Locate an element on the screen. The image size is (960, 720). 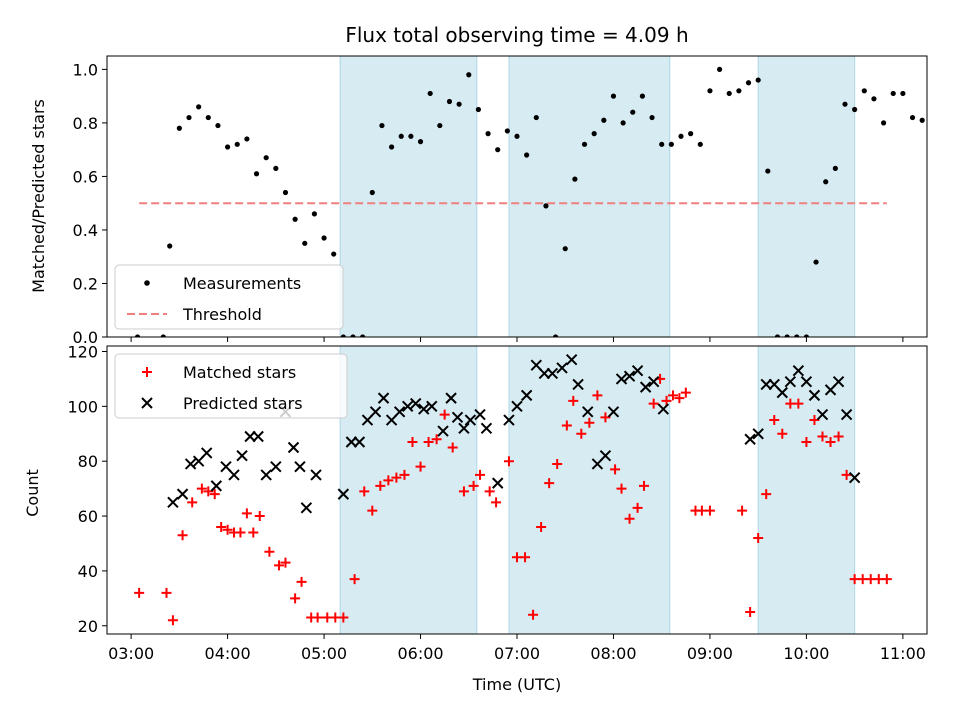
legend-marker is located at coordinates (147, 403).